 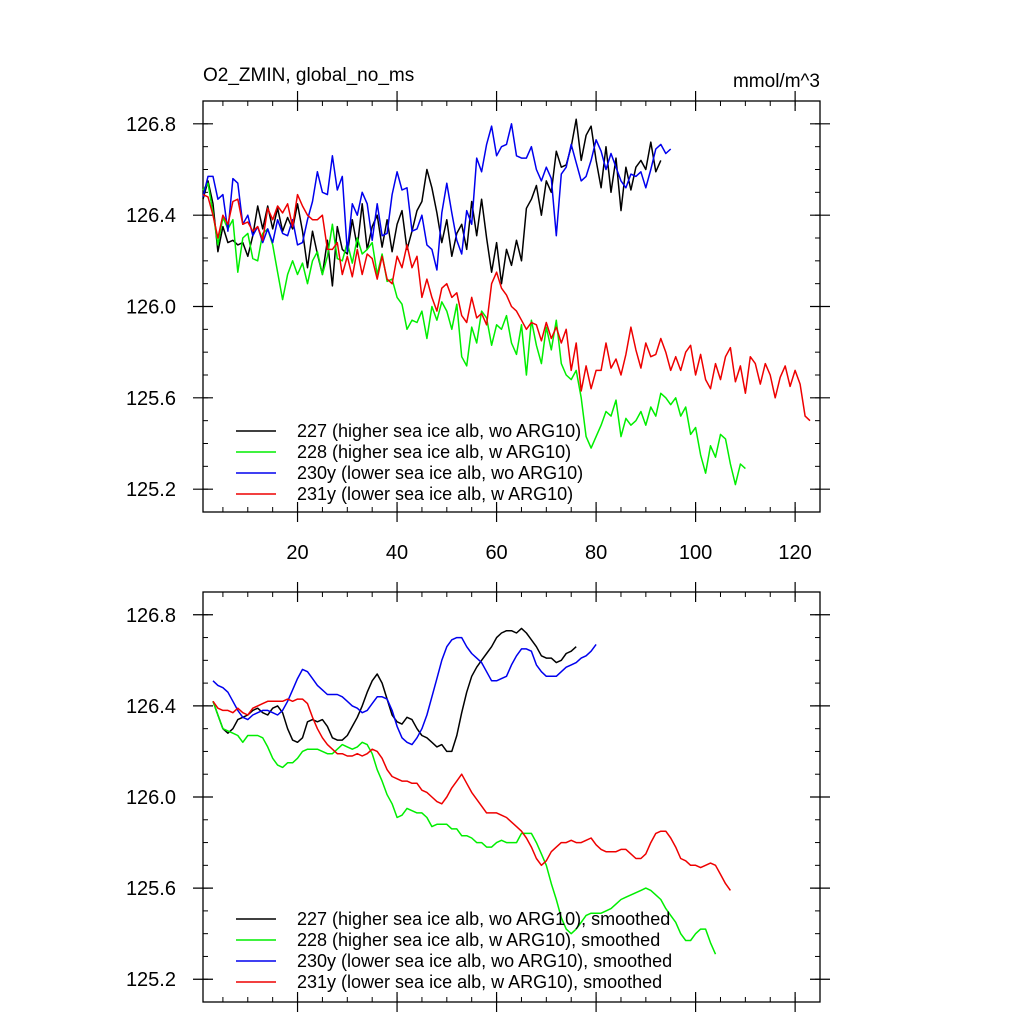 I want to click on x-tick-label: 80, so click(x=596, y=553).